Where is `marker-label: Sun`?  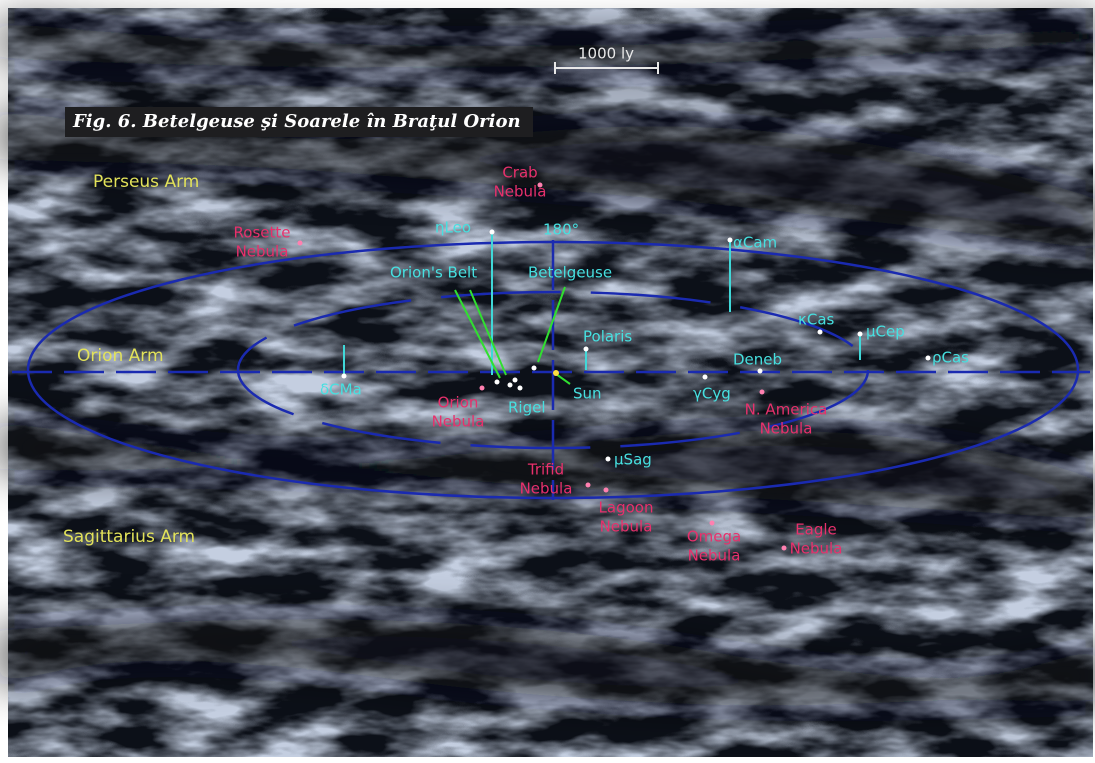 marker-label: Sun is located at coordinates (587, 394).